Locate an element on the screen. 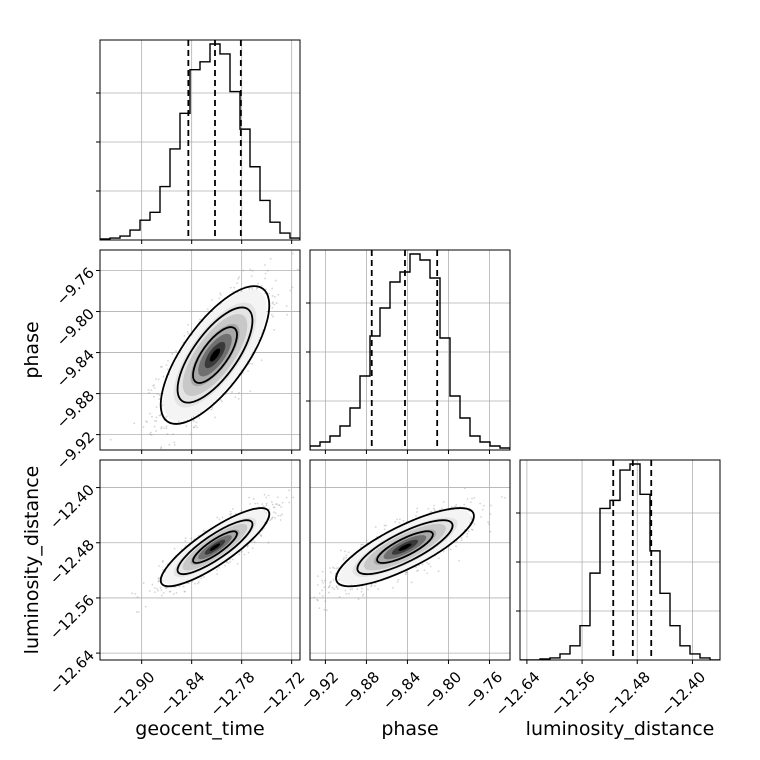  contour-line is located at coordinates (215, 355).